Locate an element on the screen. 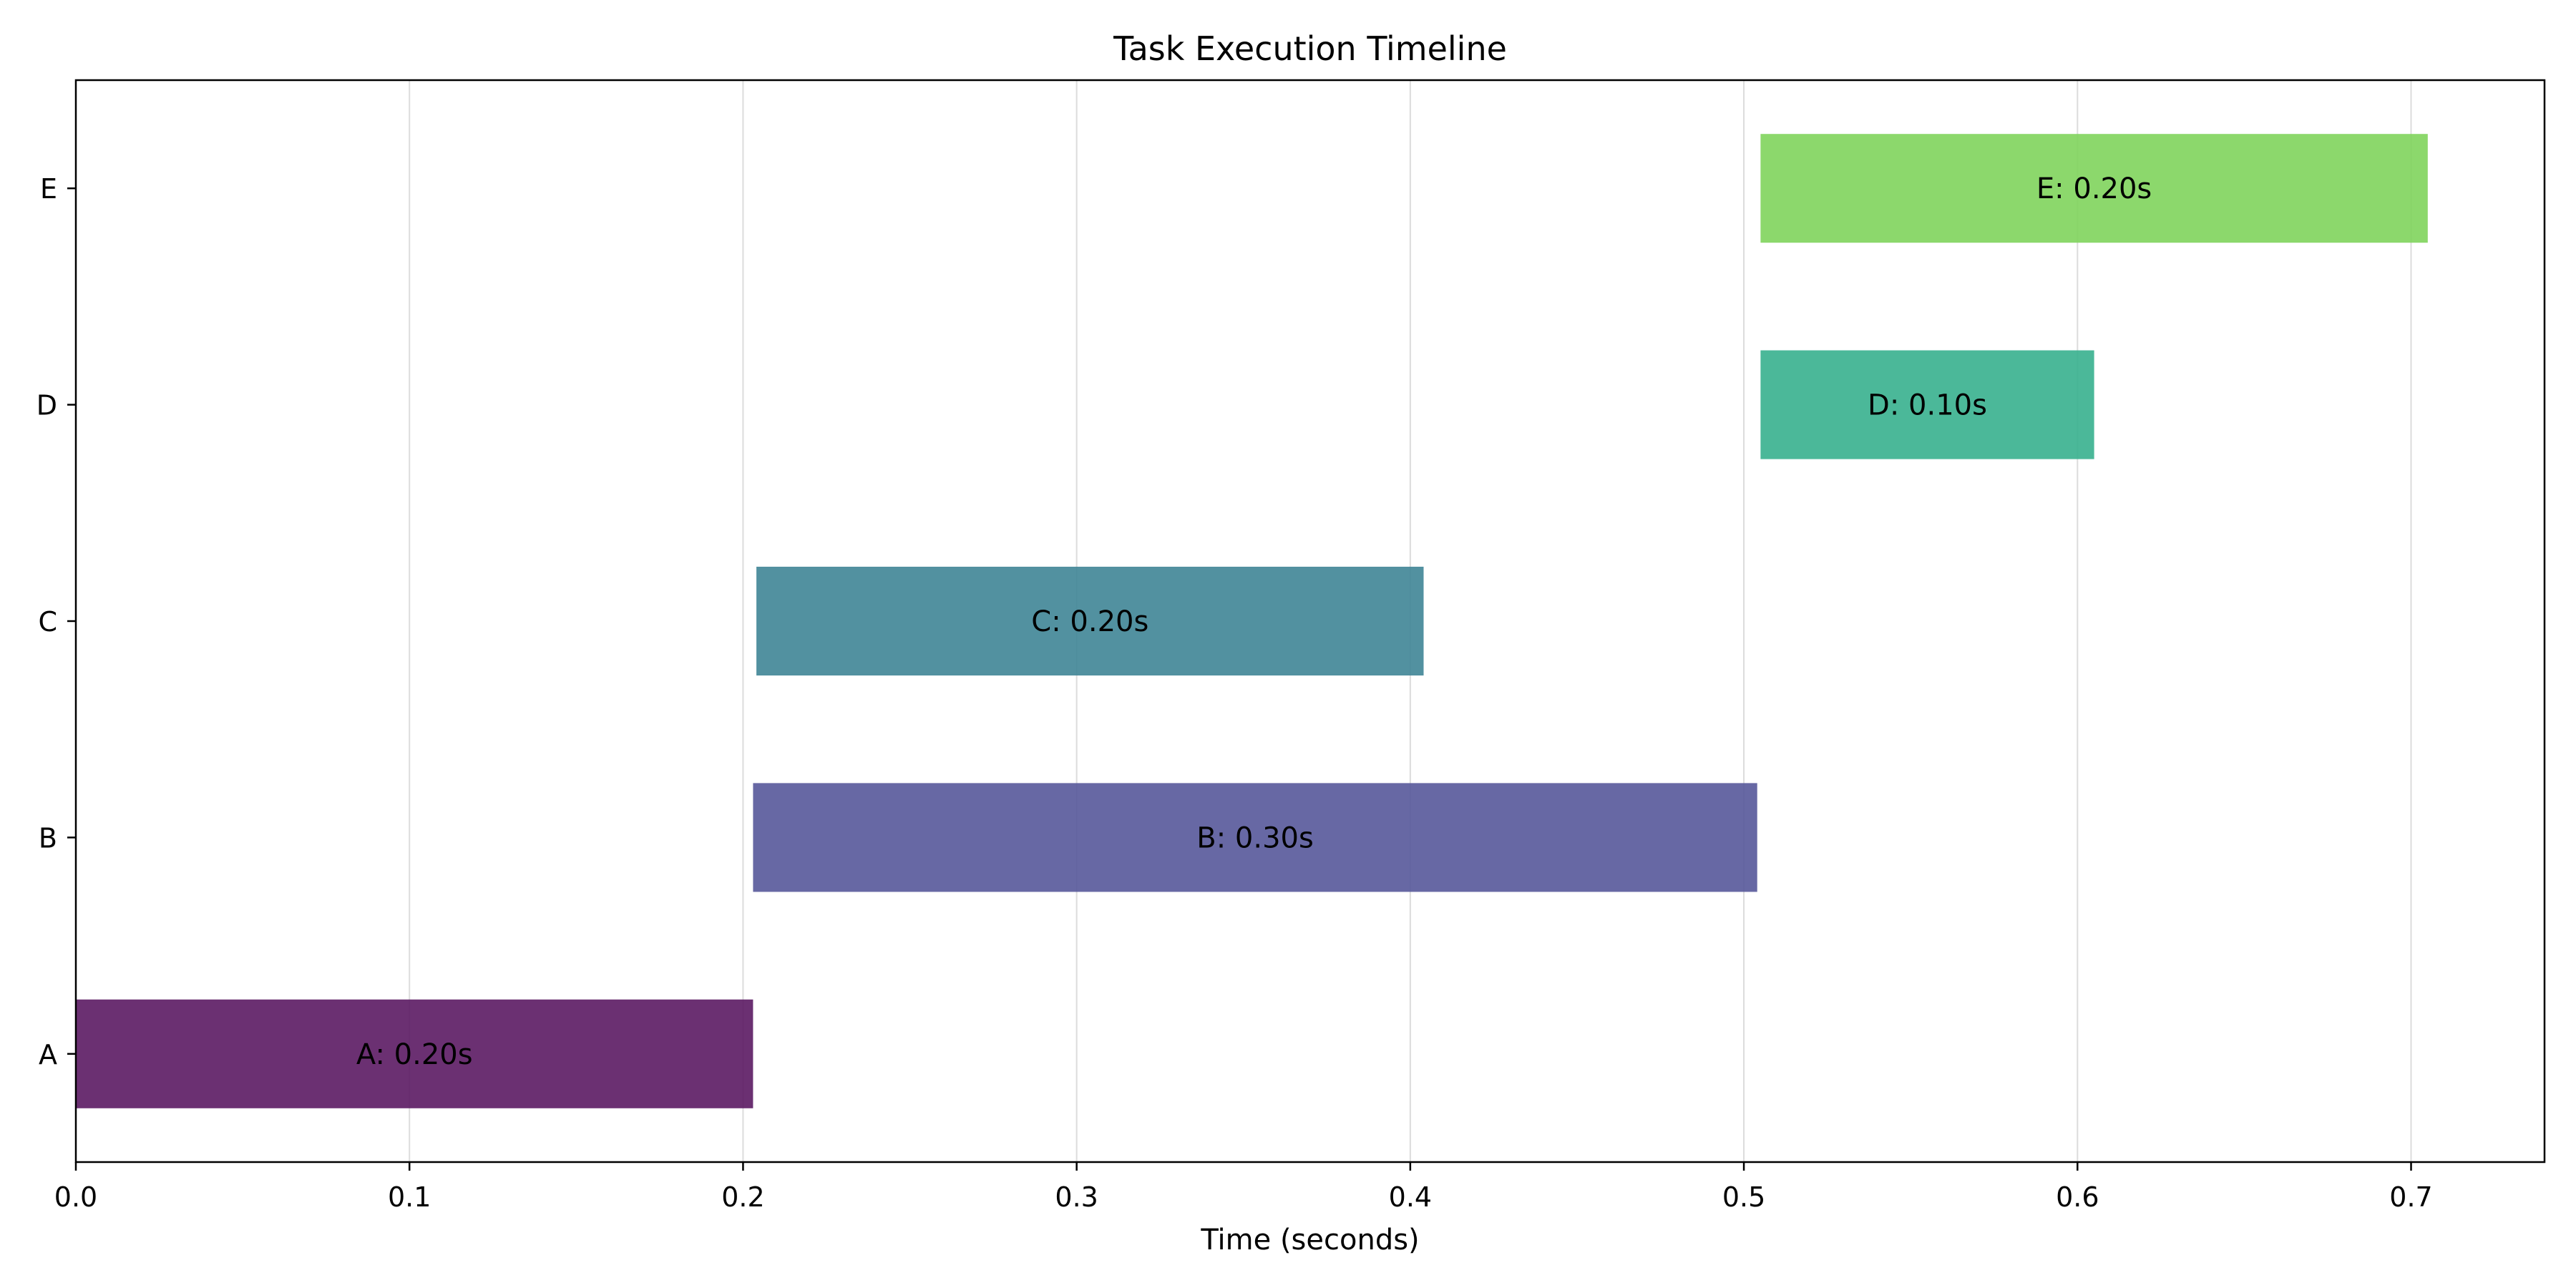  bar-e is located at coordinates (2094, 188).